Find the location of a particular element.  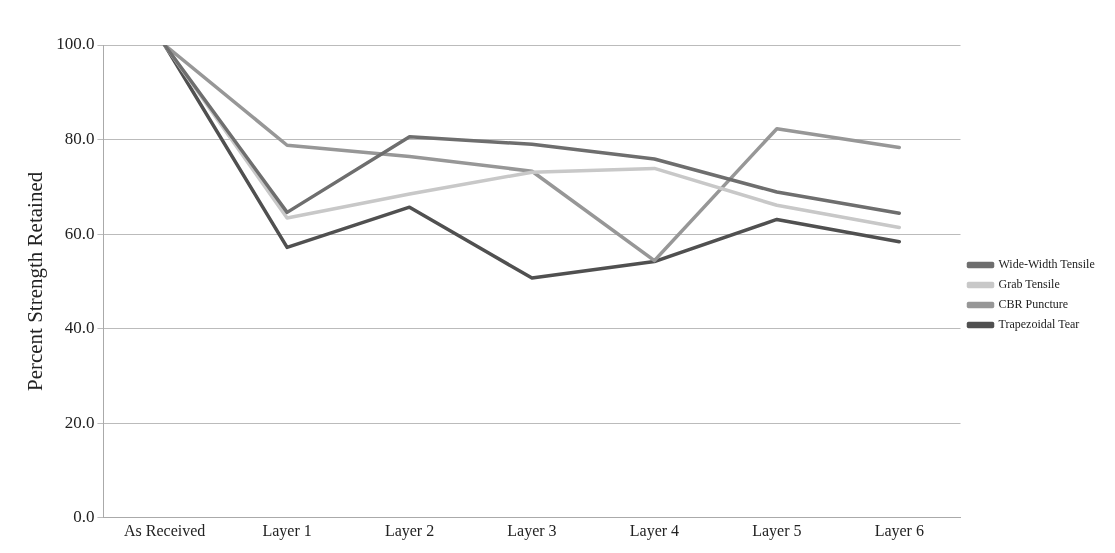

y-tick-label: 0.0 is located at coordinates (84, 517).